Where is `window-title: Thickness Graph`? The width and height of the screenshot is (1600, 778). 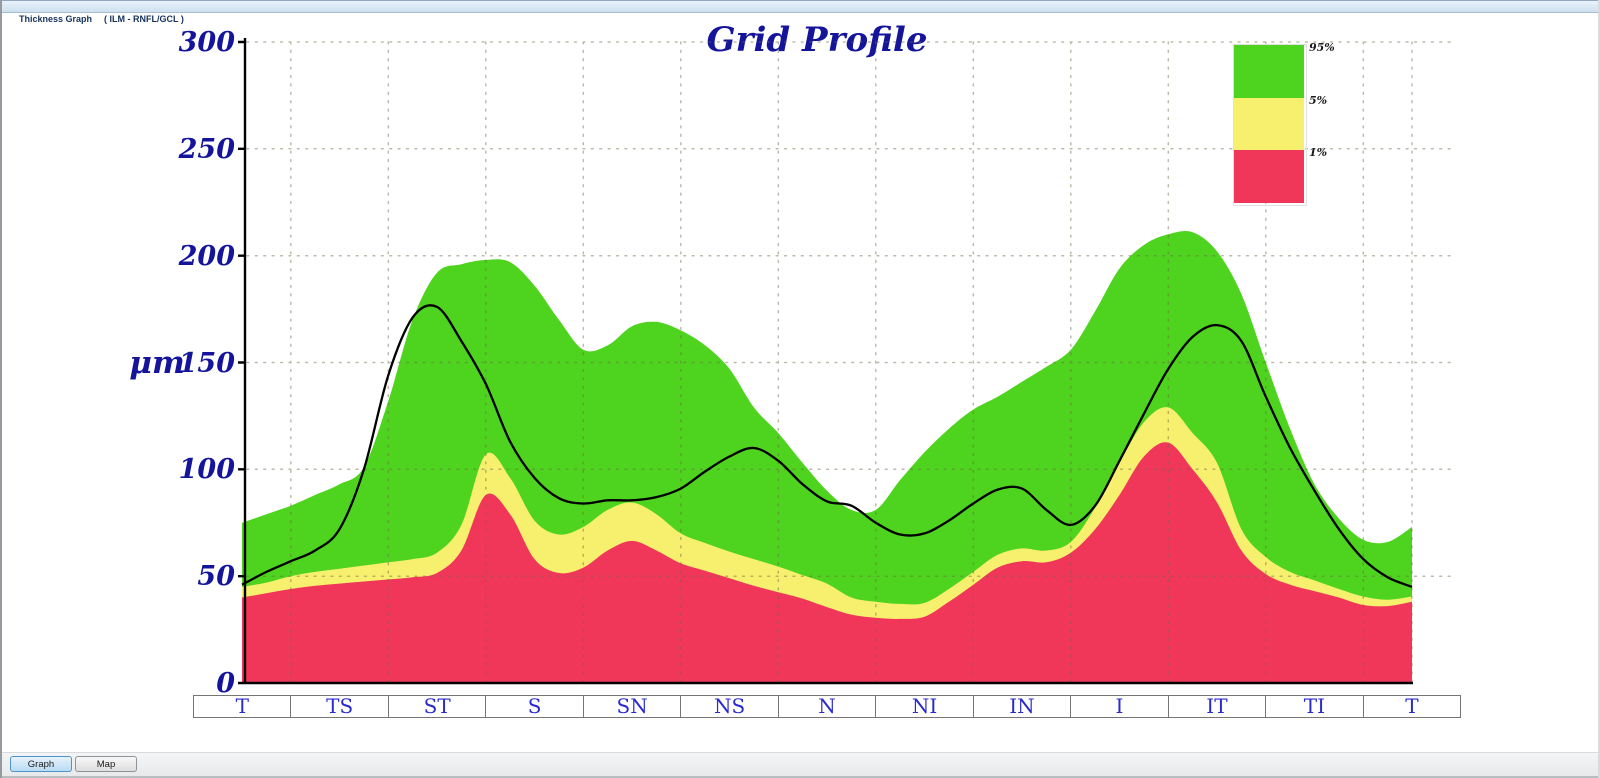 window-title: Thickness Graph is located at coordinates (56, 19).